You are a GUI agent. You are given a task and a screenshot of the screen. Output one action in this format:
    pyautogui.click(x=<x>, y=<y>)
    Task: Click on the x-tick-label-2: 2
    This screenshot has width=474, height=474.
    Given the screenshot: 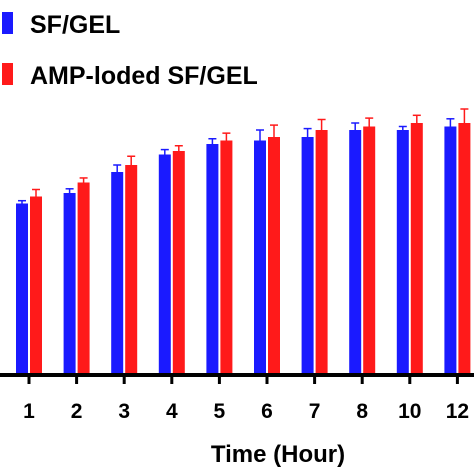 What is the action you would take?
    pyautogui.click(x=77, y=411)
    